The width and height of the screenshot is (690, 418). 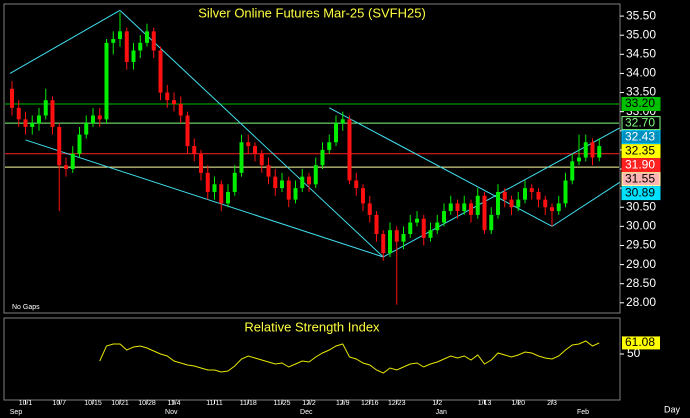 I want to click on y-tick-label: 30.50, so click(x=641, y=206).